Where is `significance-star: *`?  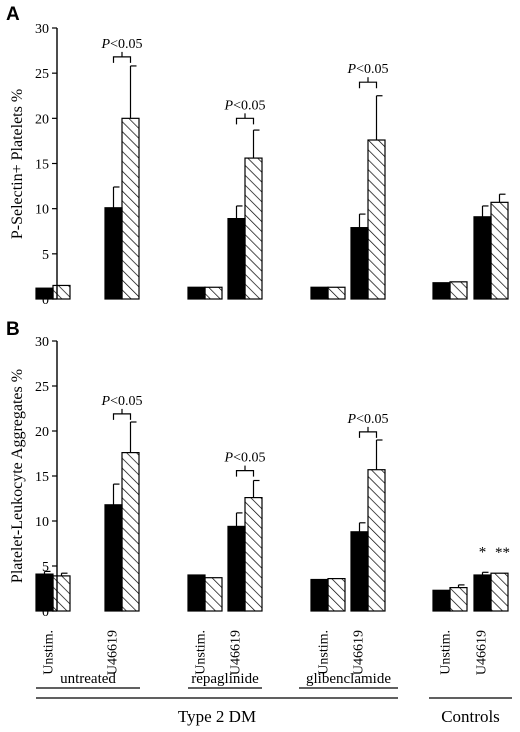 significance-star: * is located at coordinates (483, 552).